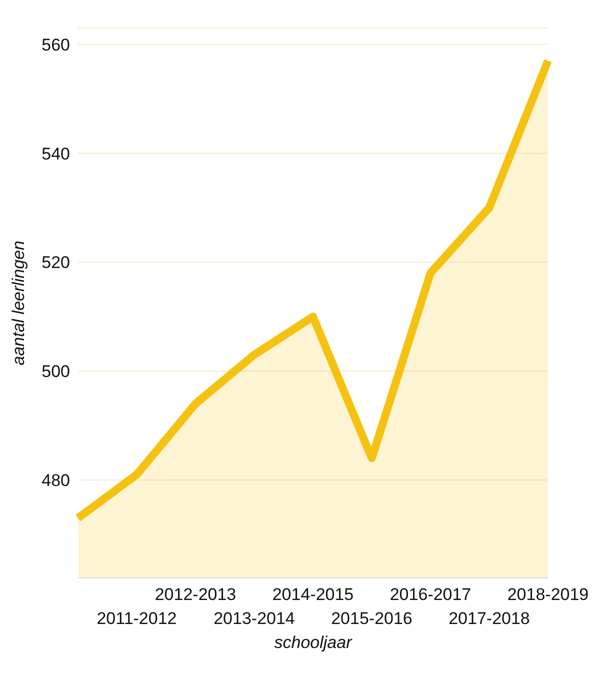 The image size is (595, 677). I want to click on x-tick-label: 2018-2019, so click(548, 594).